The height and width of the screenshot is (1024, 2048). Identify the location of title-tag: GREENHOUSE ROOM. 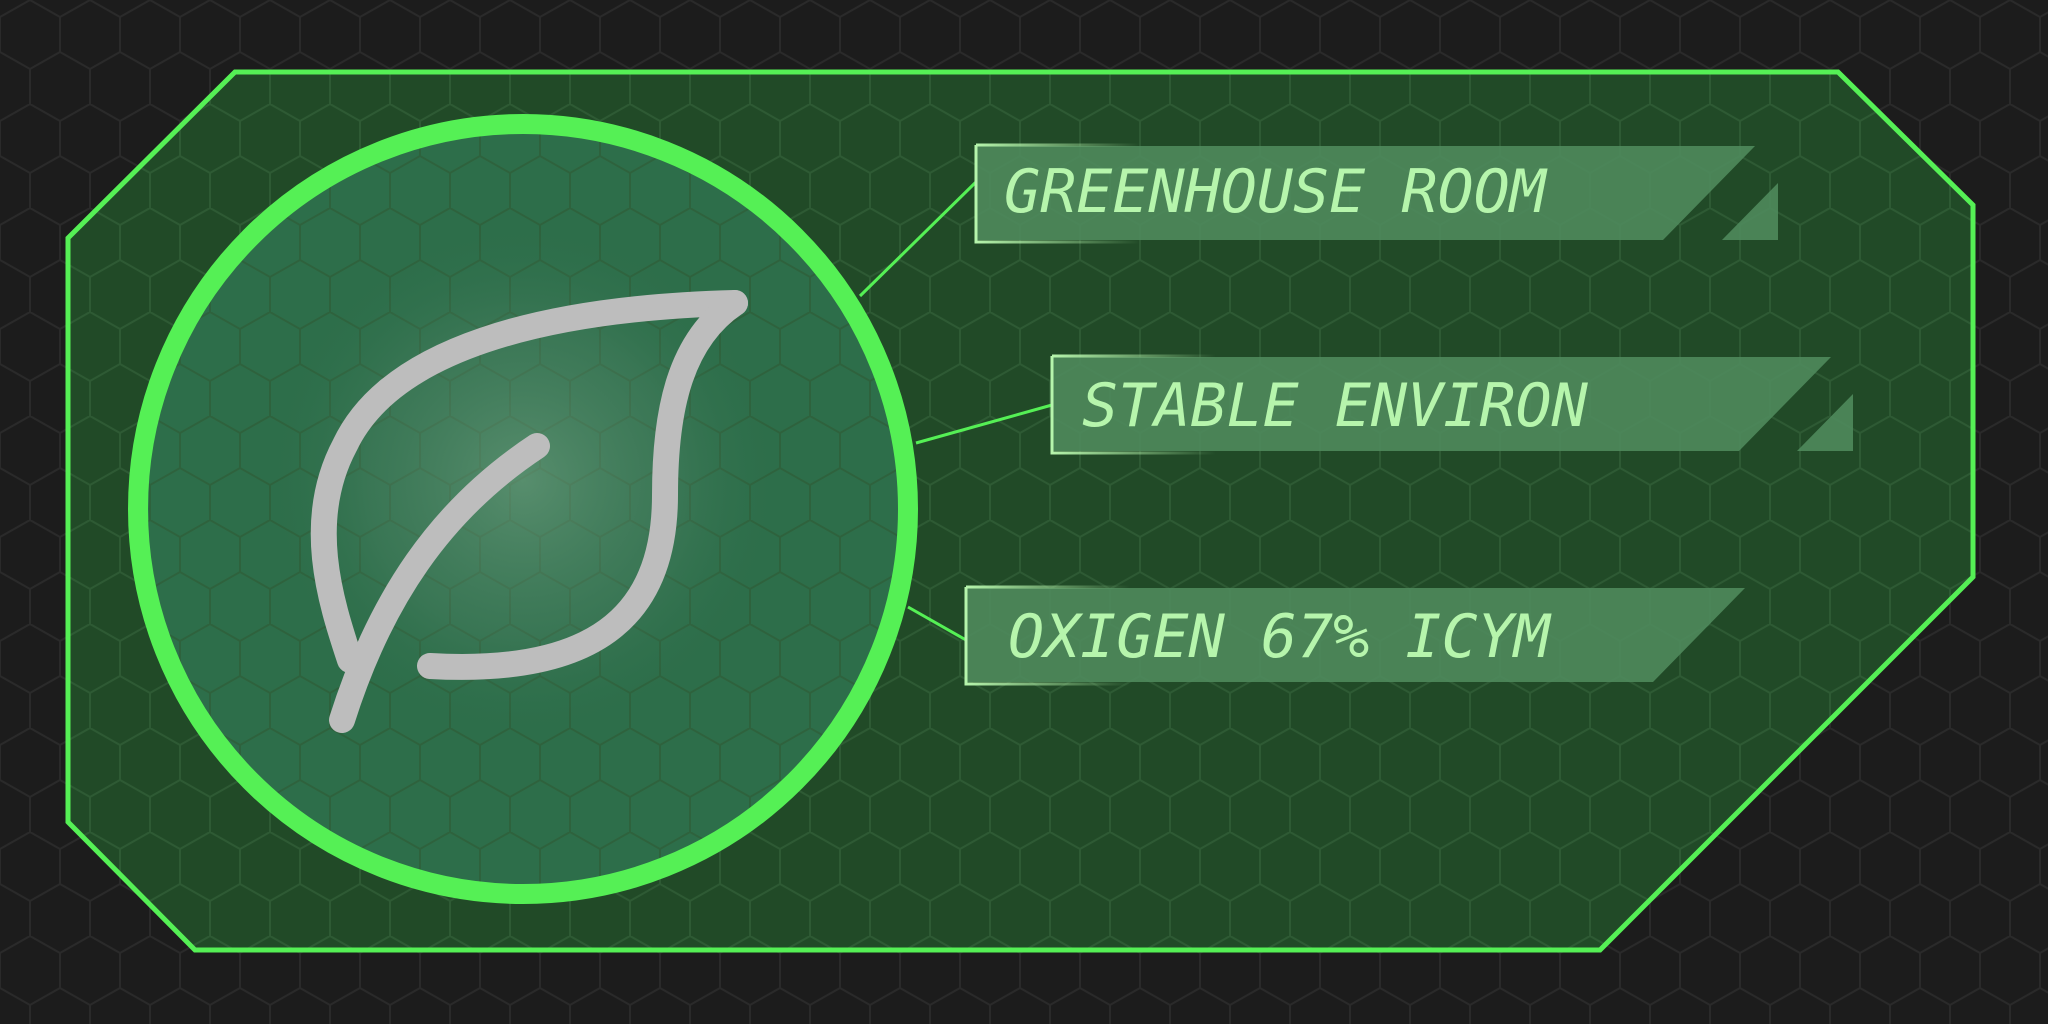
(1376, 193).